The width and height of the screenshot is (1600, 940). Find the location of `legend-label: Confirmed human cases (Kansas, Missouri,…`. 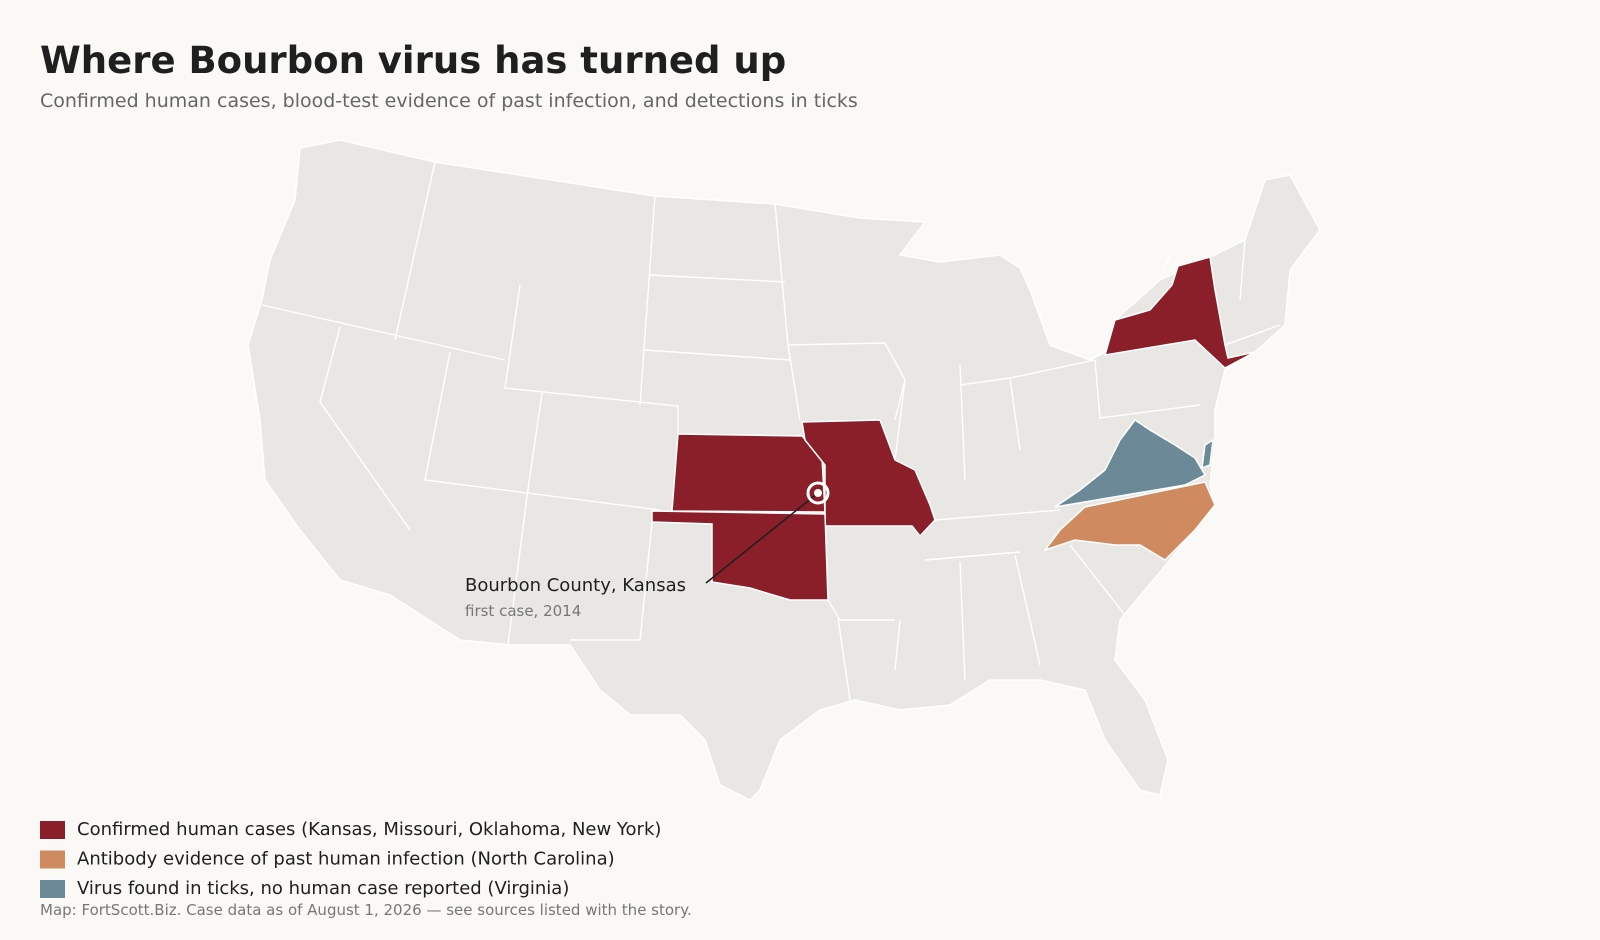

legend-label: Confirmed human cases (Kansas, Missouri,… is located at coordinates (369, 829).